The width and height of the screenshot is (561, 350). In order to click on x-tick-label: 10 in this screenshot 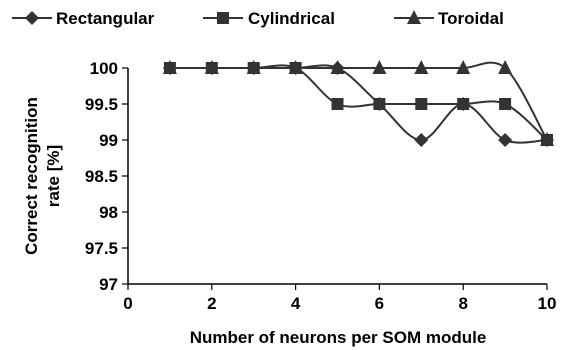, I will do `click(547, 303)`.